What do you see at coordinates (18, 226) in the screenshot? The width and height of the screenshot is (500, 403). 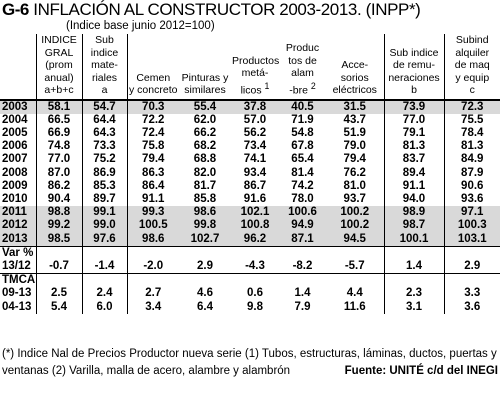 I see `row-label: 2012` at bounding box center [18, 226].